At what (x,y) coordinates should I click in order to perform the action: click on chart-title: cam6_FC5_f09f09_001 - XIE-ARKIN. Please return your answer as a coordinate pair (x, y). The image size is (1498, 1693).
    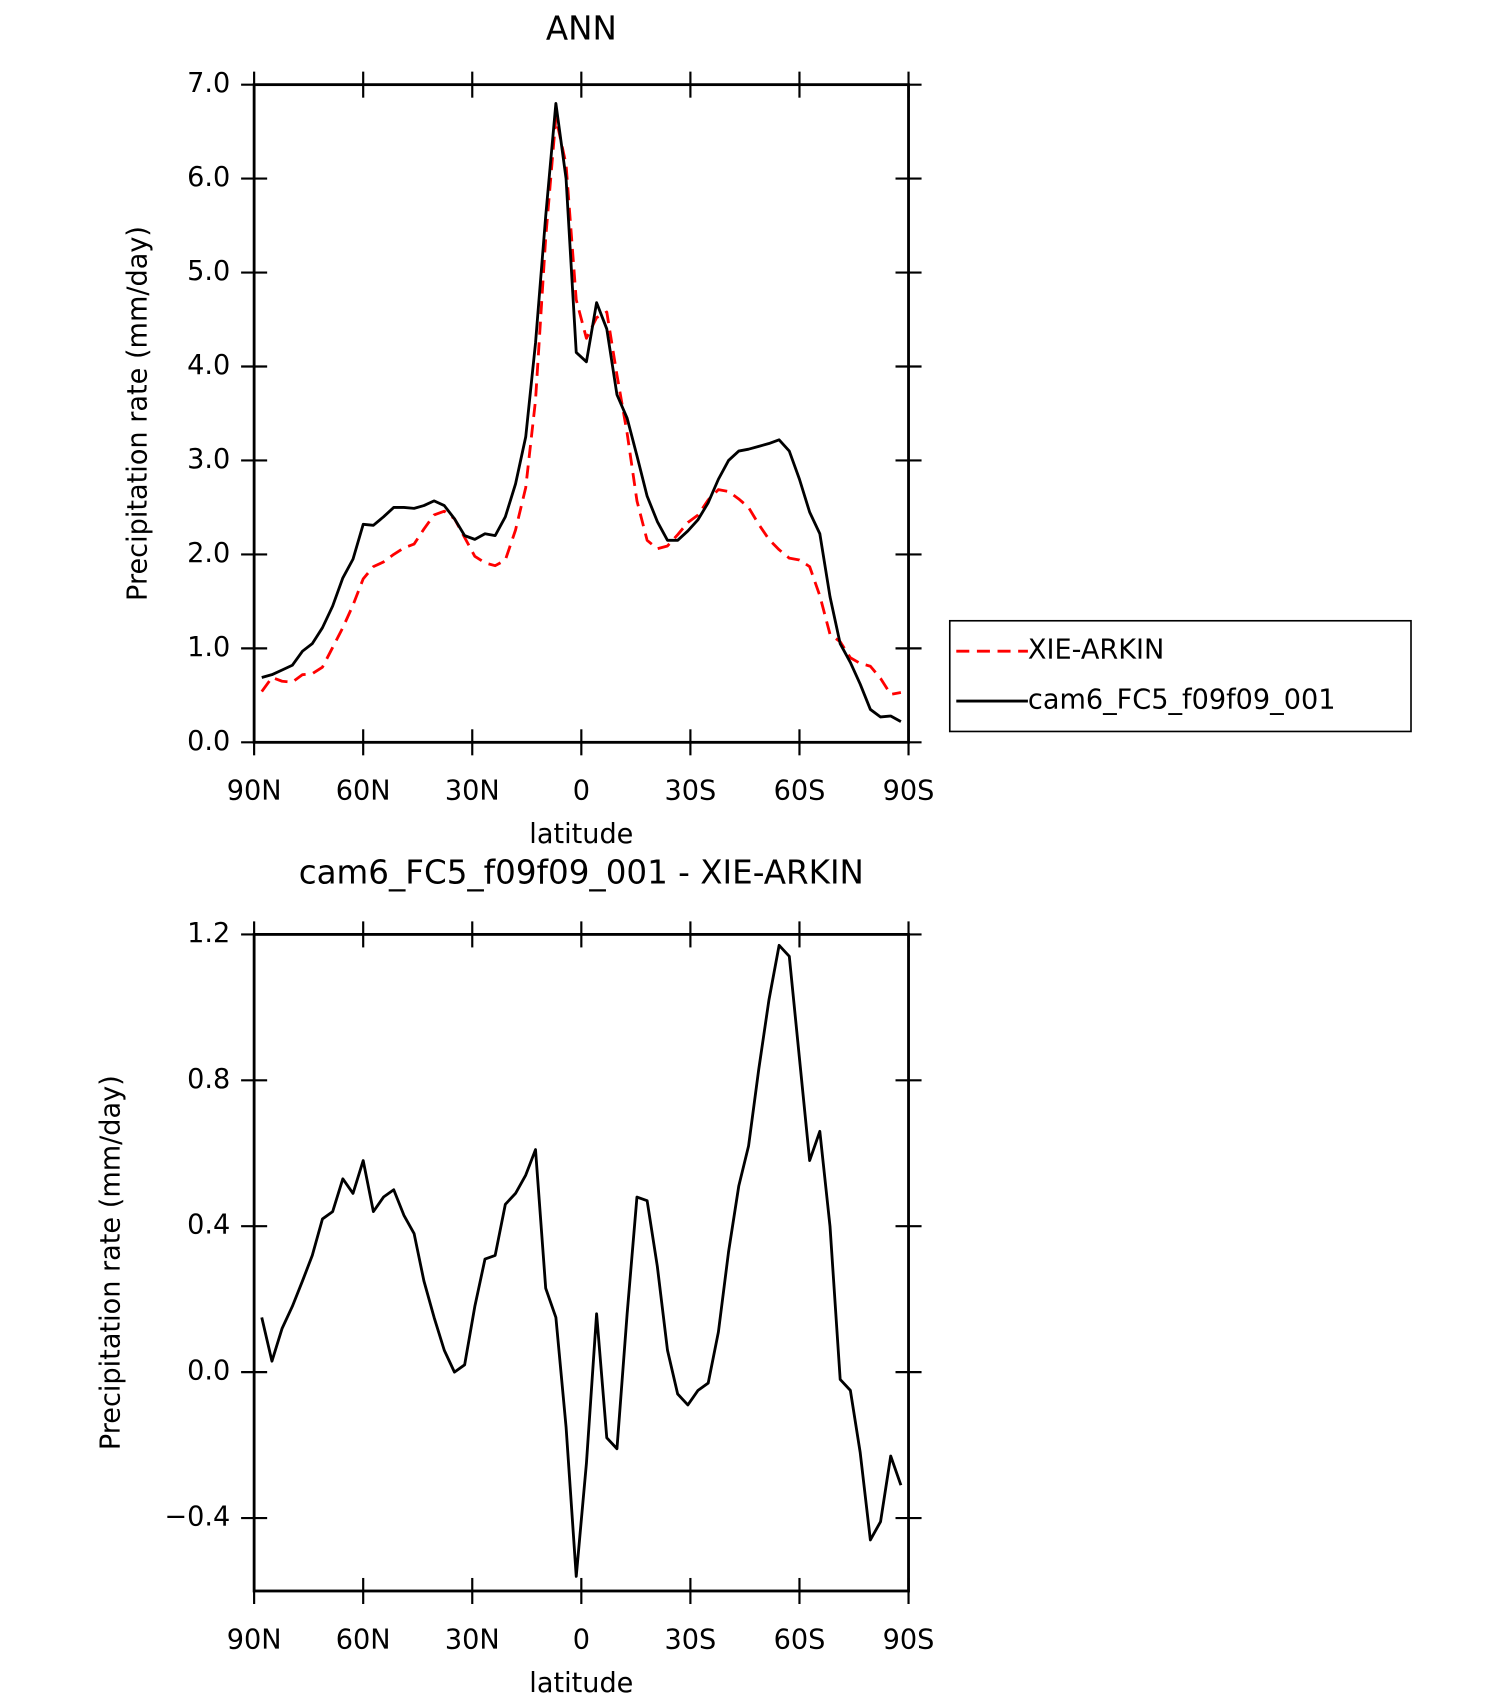
    Looking at the image, I should click on (581, 873).